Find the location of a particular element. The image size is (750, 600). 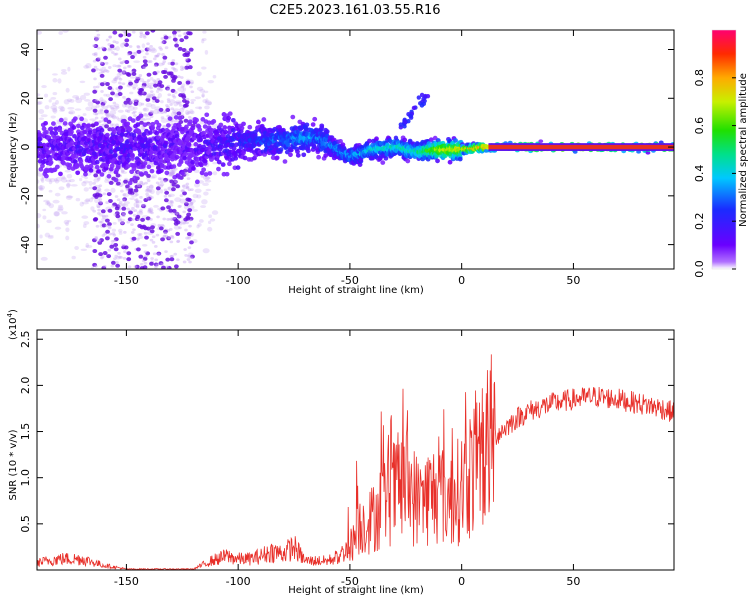

colorbar-tick-label: 0.0 is located at coordinates (699, 269).